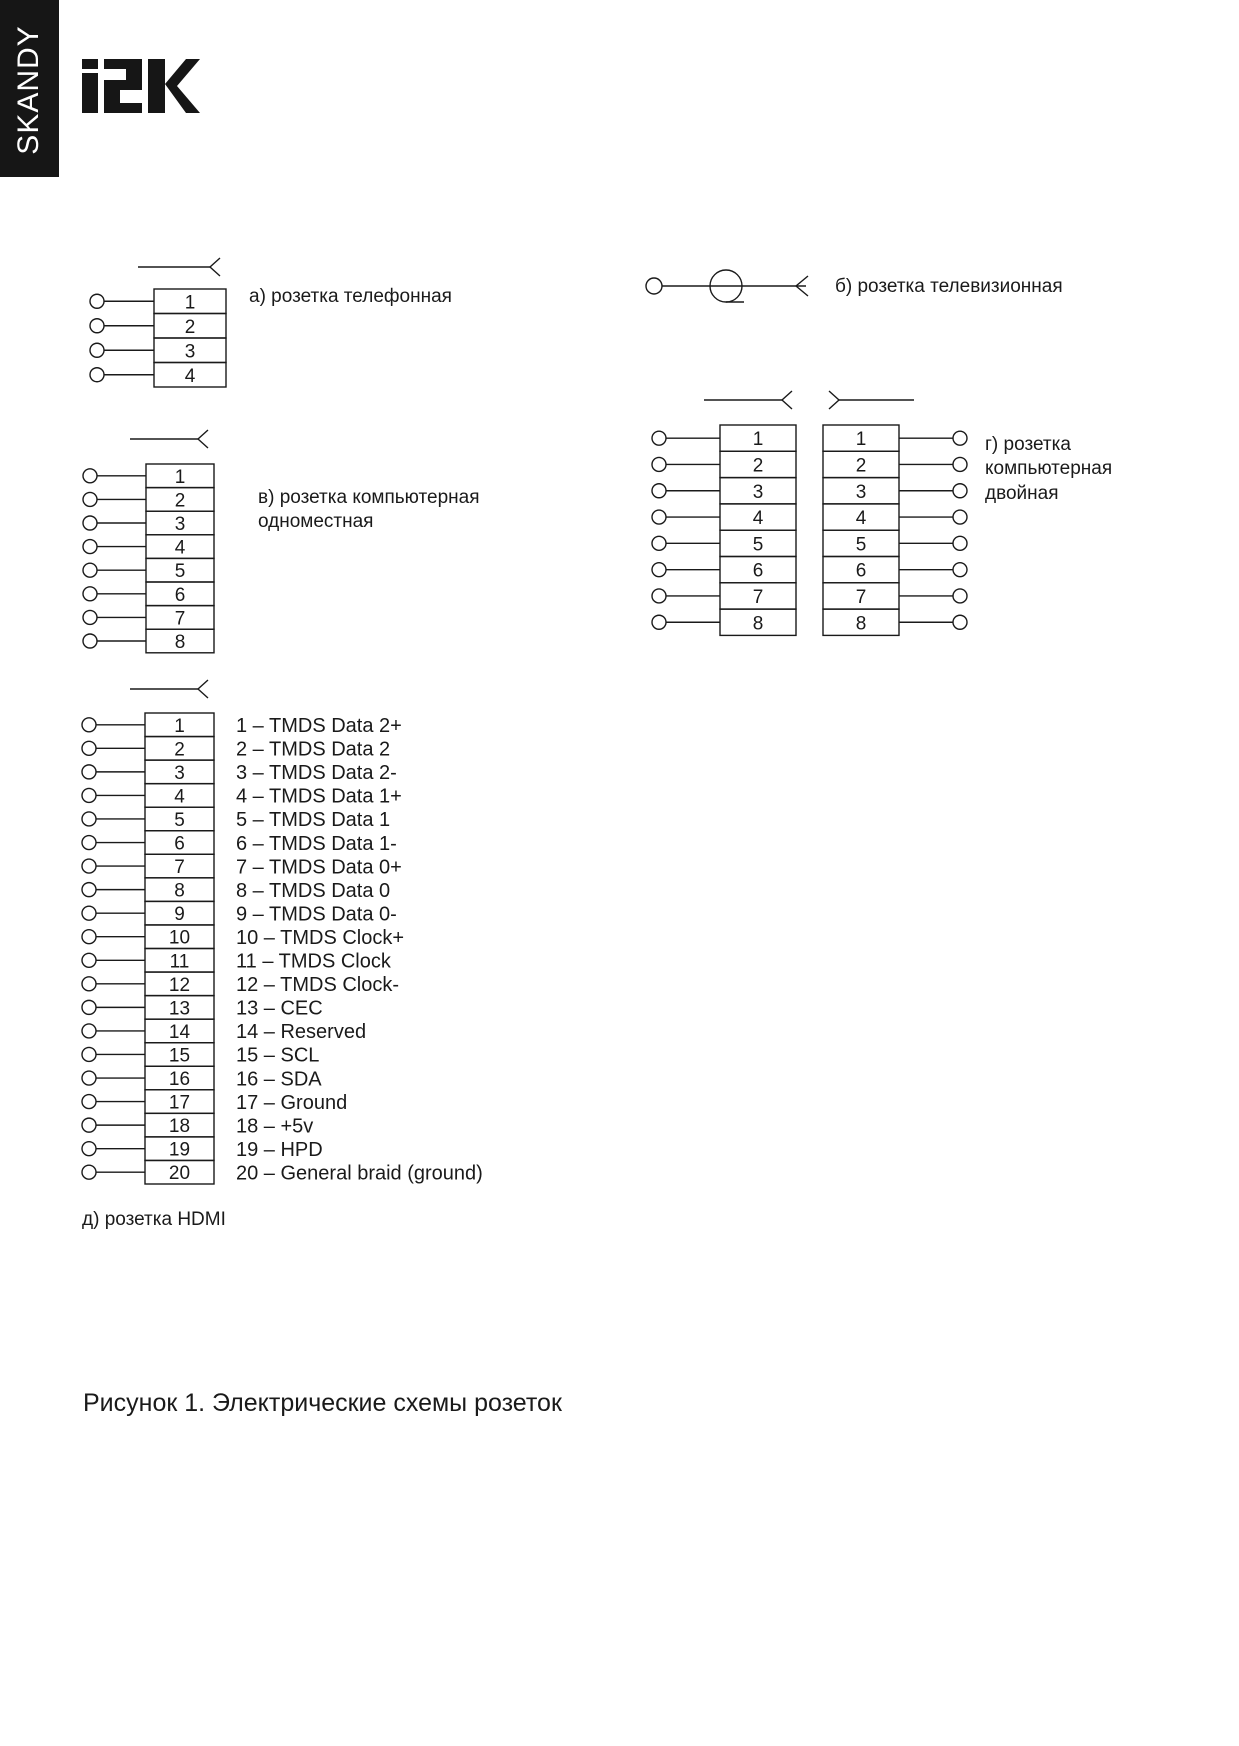  Describe the element at coordinates (179, 985) in the screenshot. I see `pin-number: 12` at that location.